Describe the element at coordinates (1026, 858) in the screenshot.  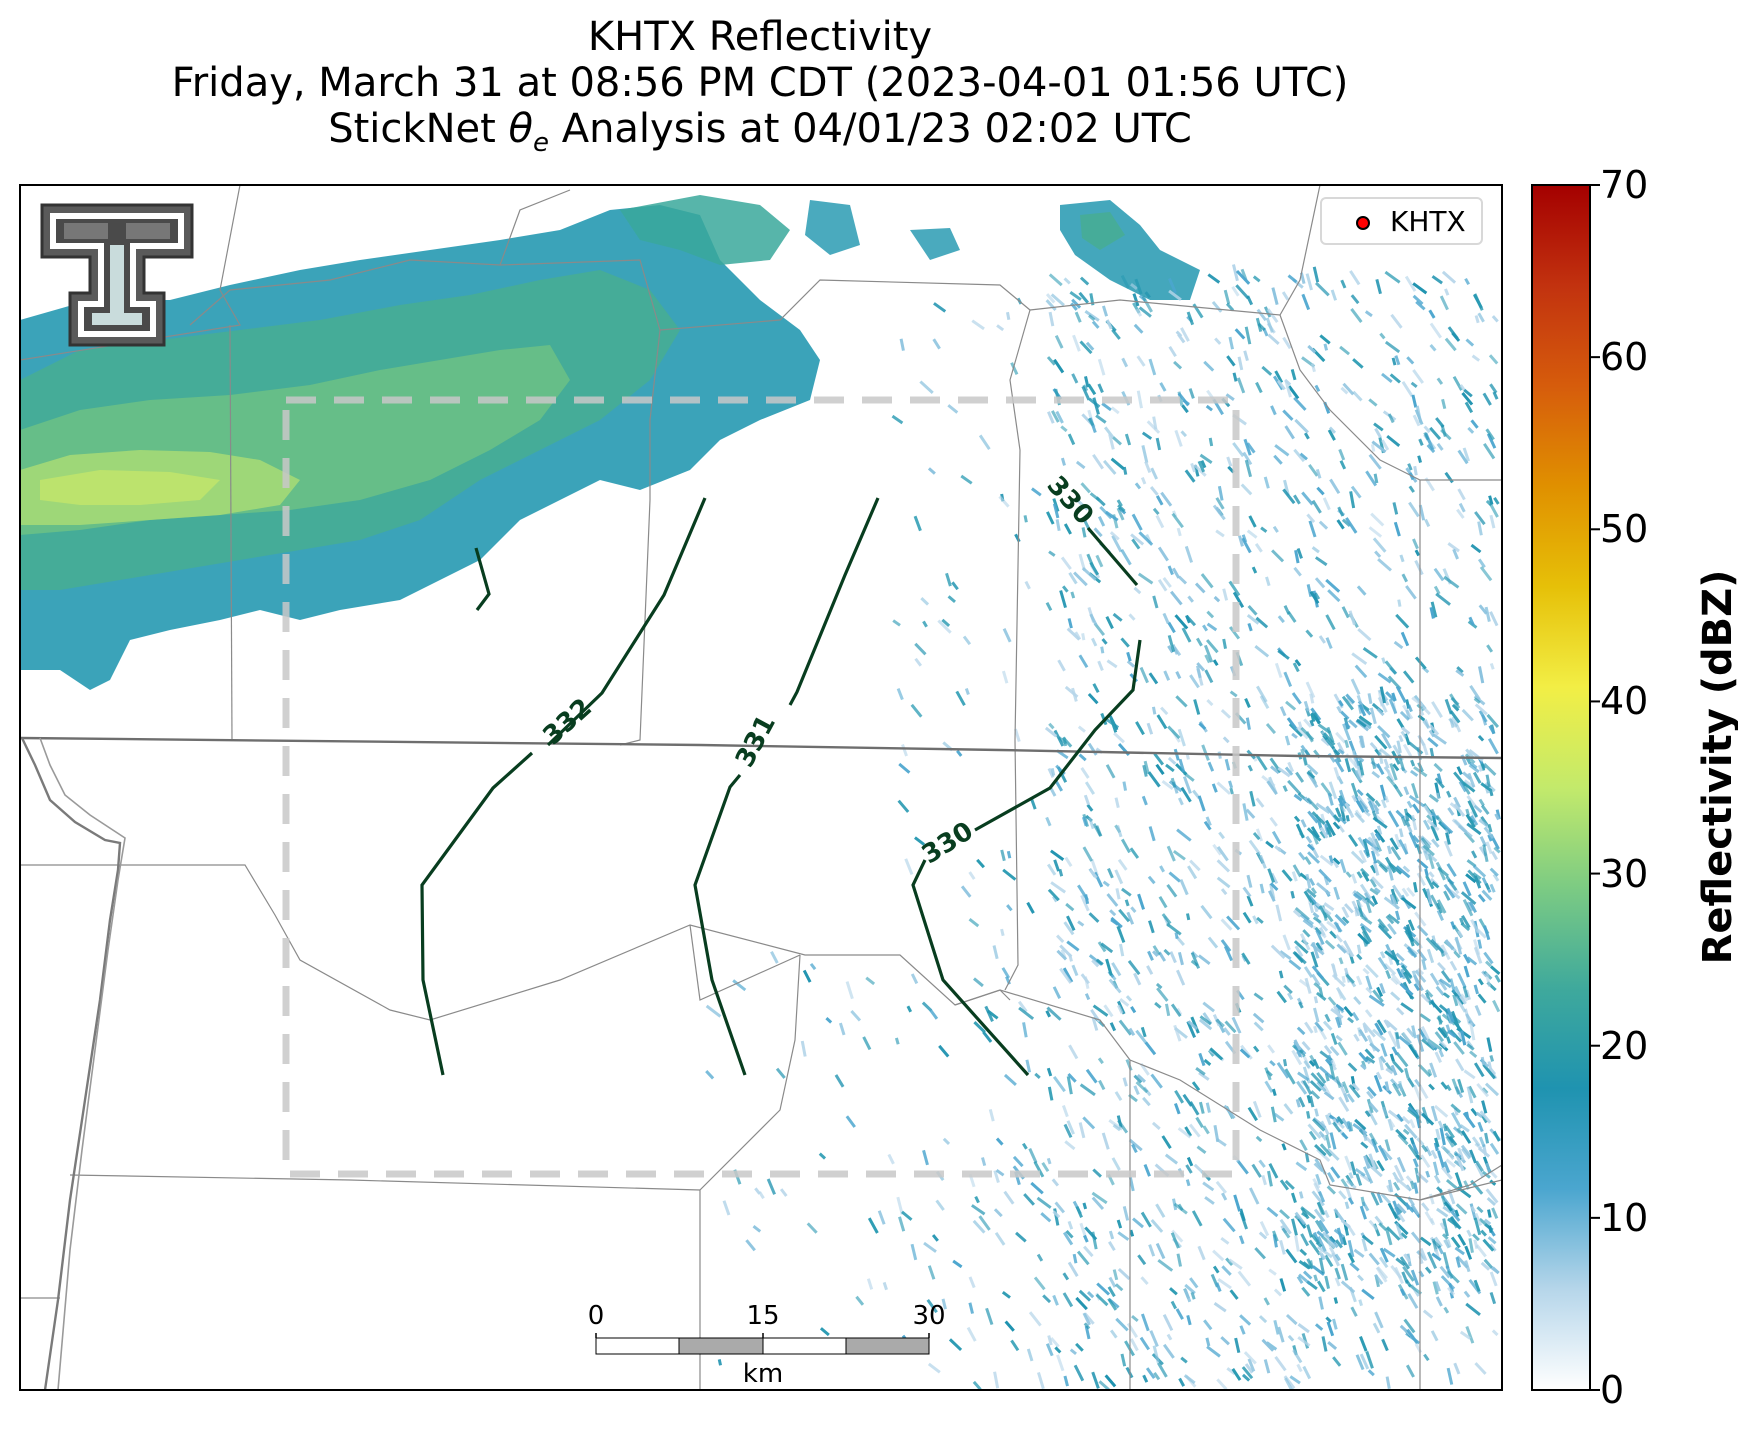
I see `contour-330-south` at that location.